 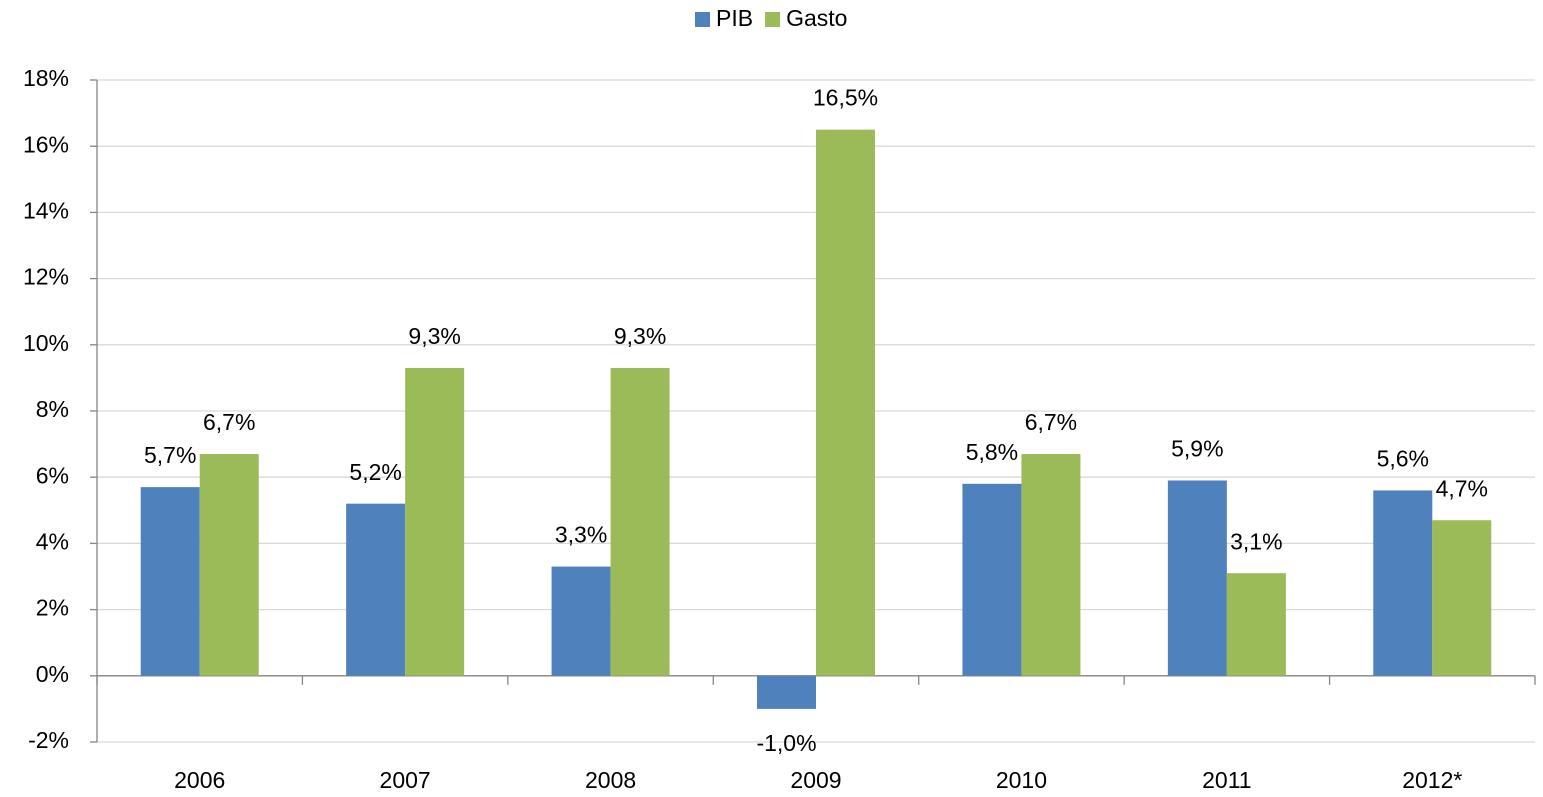 What do you see at coordinates (816, 18) in the screenshot?
I see `legend-label: Gasto` at bounding box center [816, 18].